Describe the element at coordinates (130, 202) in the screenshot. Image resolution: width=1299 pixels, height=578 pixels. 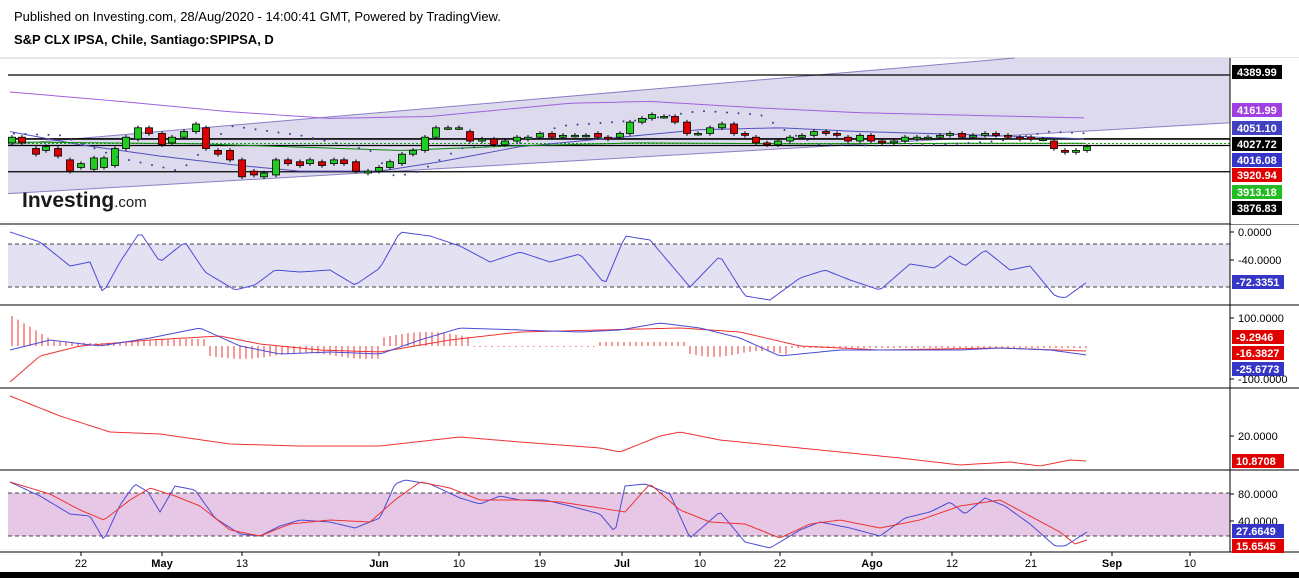
I see `watermark-suffix: .com` at that location.